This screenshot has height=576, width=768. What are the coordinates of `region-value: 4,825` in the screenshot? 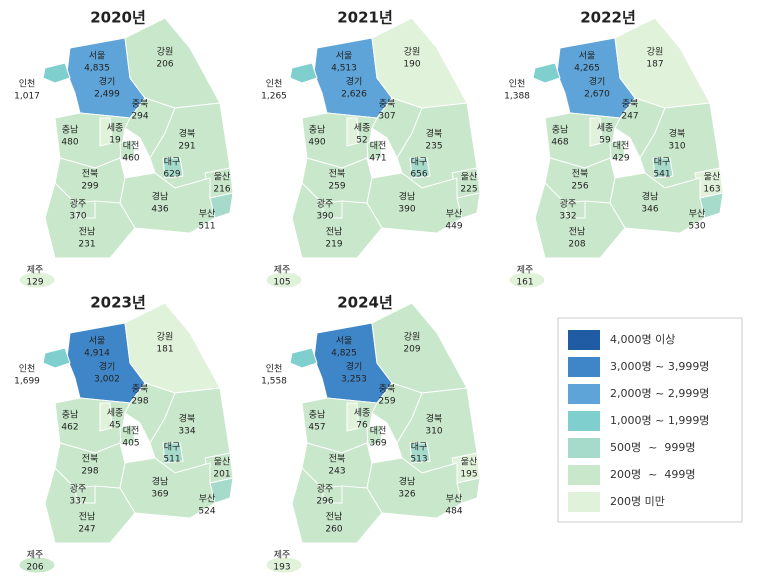 It's located at (344, 354).